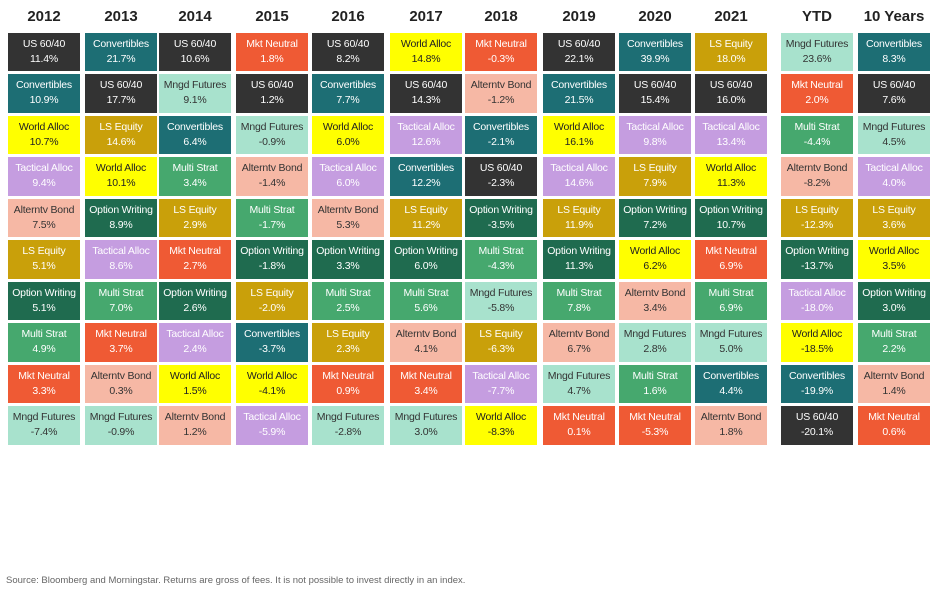 Image resolution: width=933 pixels, height=593 pixels. Describe the element at coordinates (426, 342) in the screenshot. I see `quilt-cell: Alterntv Bond 4.1%` at that location.